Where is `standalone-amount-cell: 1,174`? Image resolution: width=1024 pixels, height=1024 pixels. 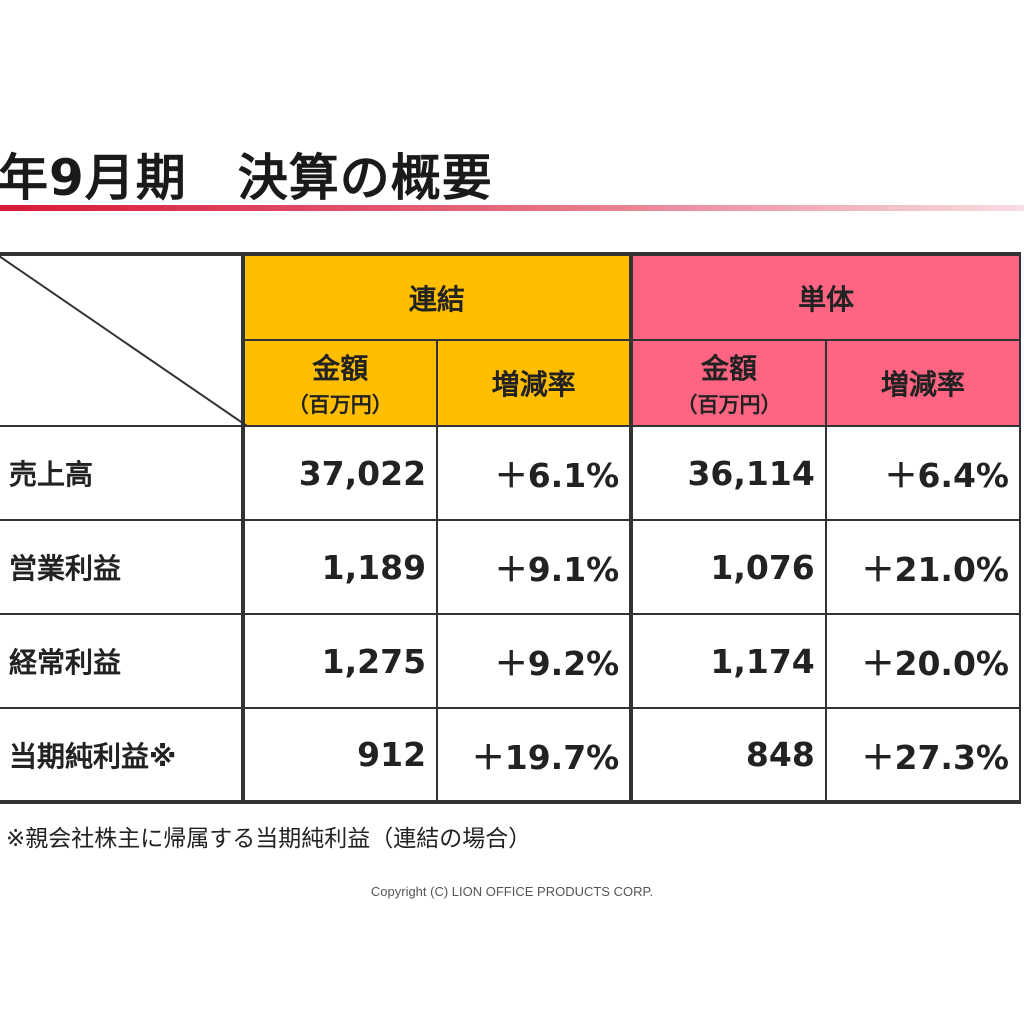
standalone-amount-cell: 1,174 is located at coordinates (728, 661).